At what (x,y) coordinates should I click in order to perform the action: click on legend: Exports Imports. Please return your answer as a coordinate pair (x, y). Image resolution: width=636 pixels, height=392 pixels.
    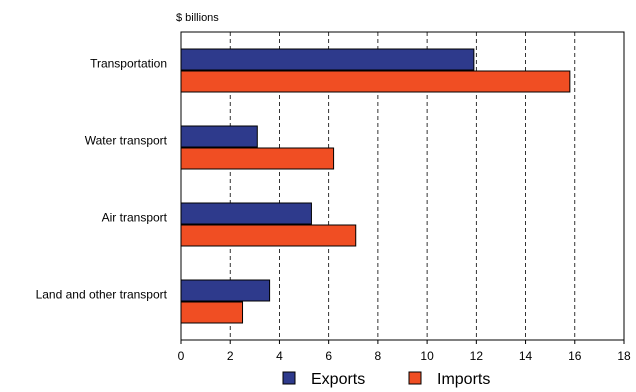
    Looking at the image, I should click on (386, 379).